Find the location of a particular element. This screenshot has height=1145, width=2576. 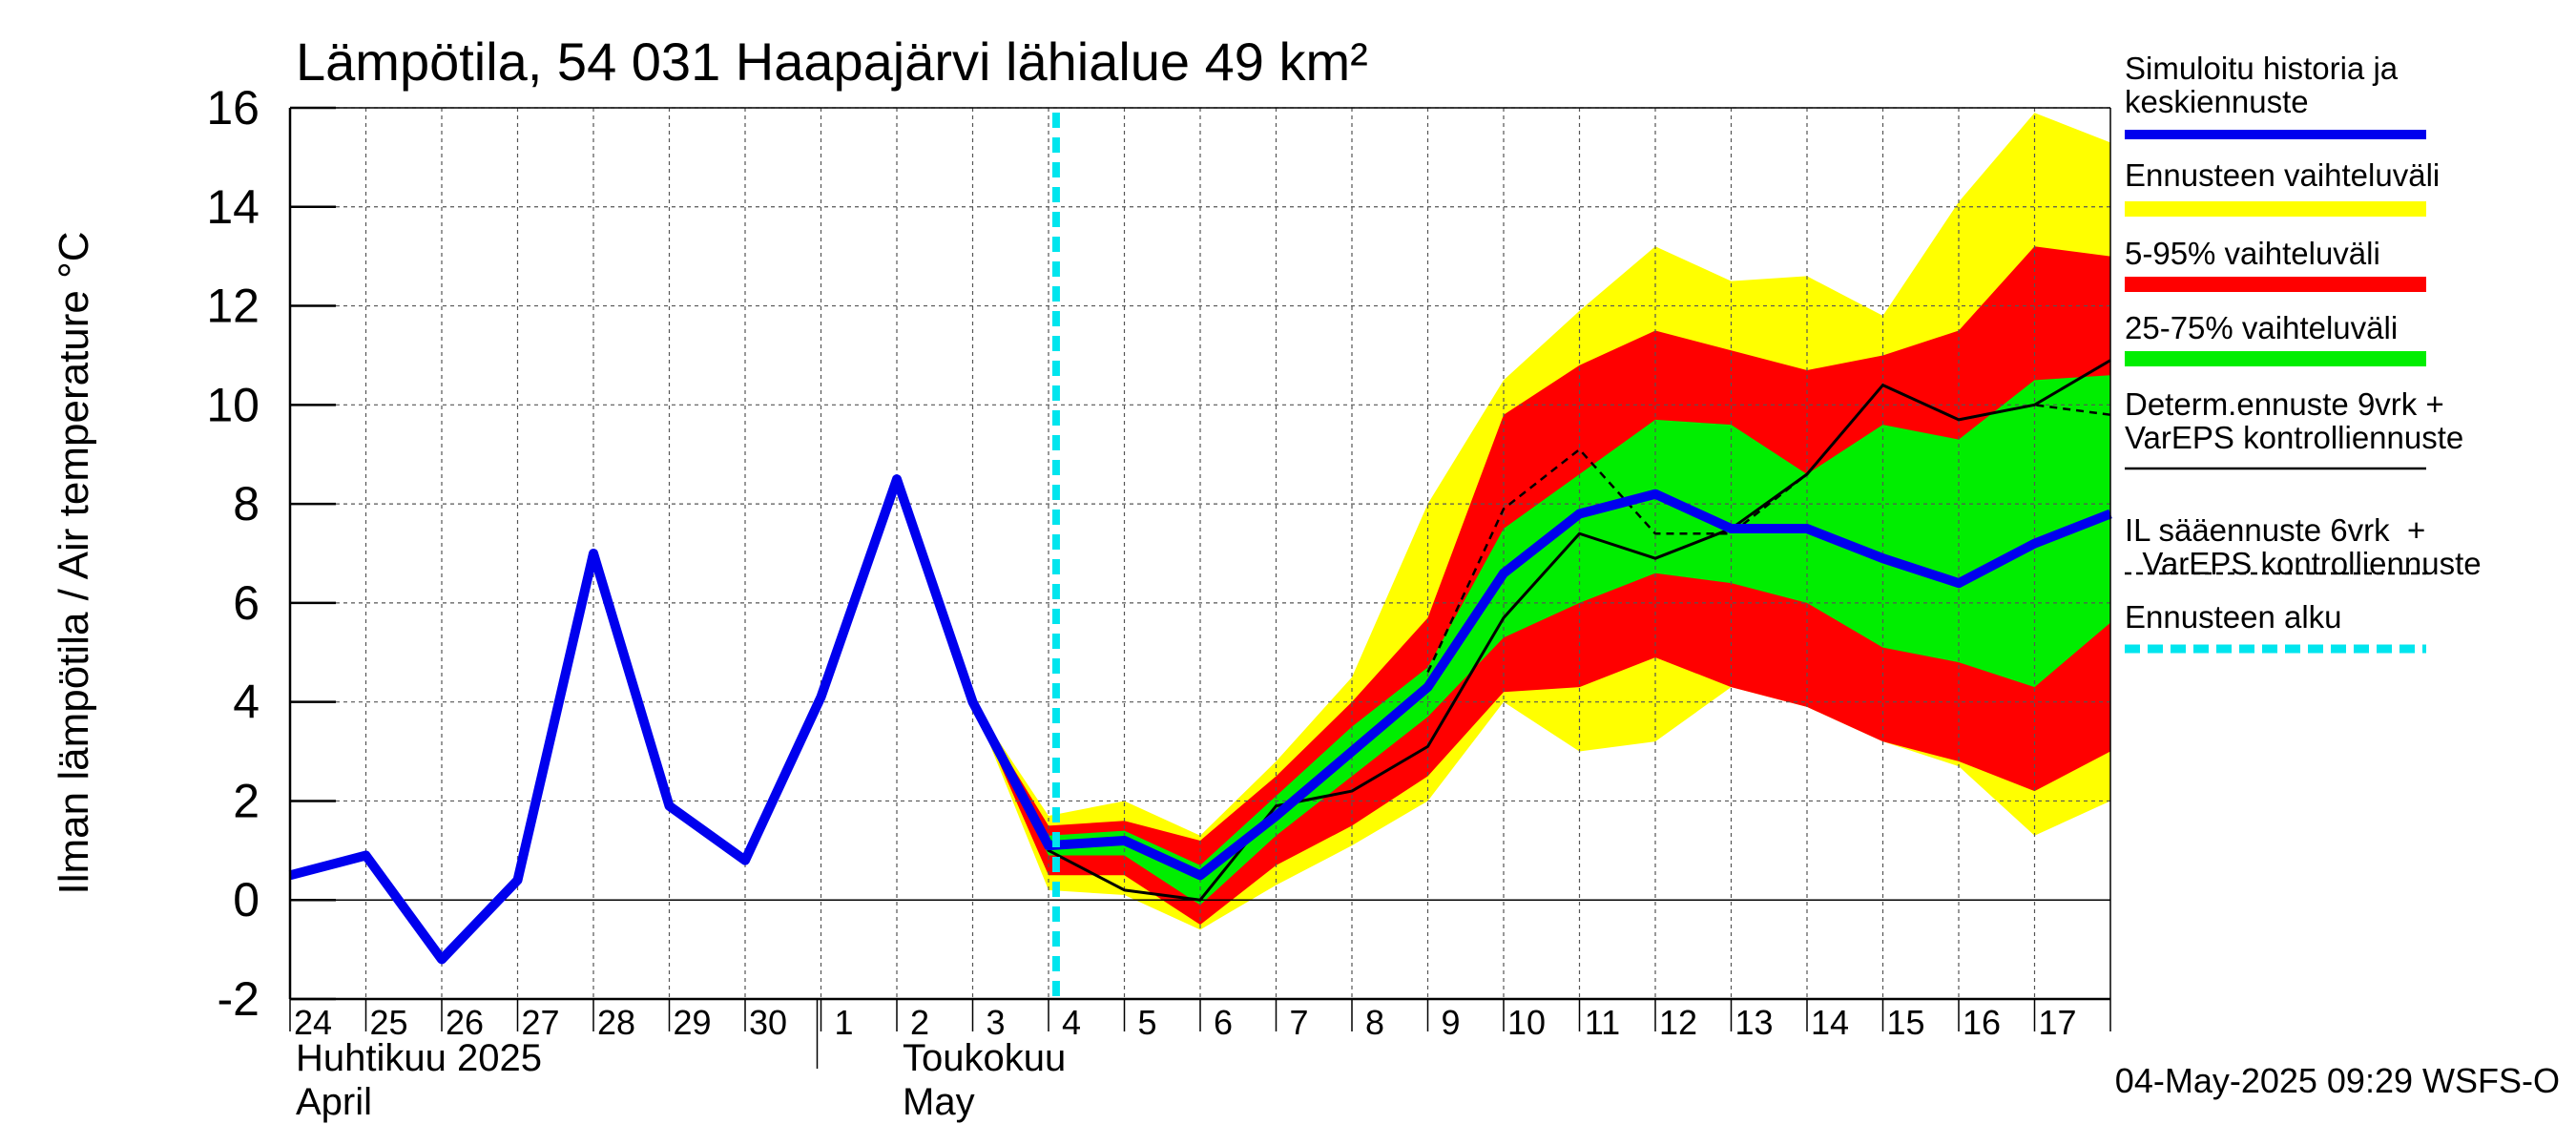

x-tick-label: 2 is located at coordinates (919, 1022).